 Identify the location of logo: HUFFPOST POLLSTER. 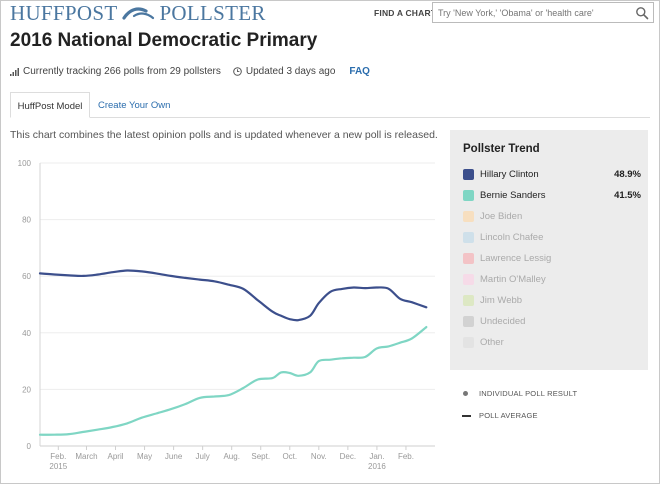
(138, 12).